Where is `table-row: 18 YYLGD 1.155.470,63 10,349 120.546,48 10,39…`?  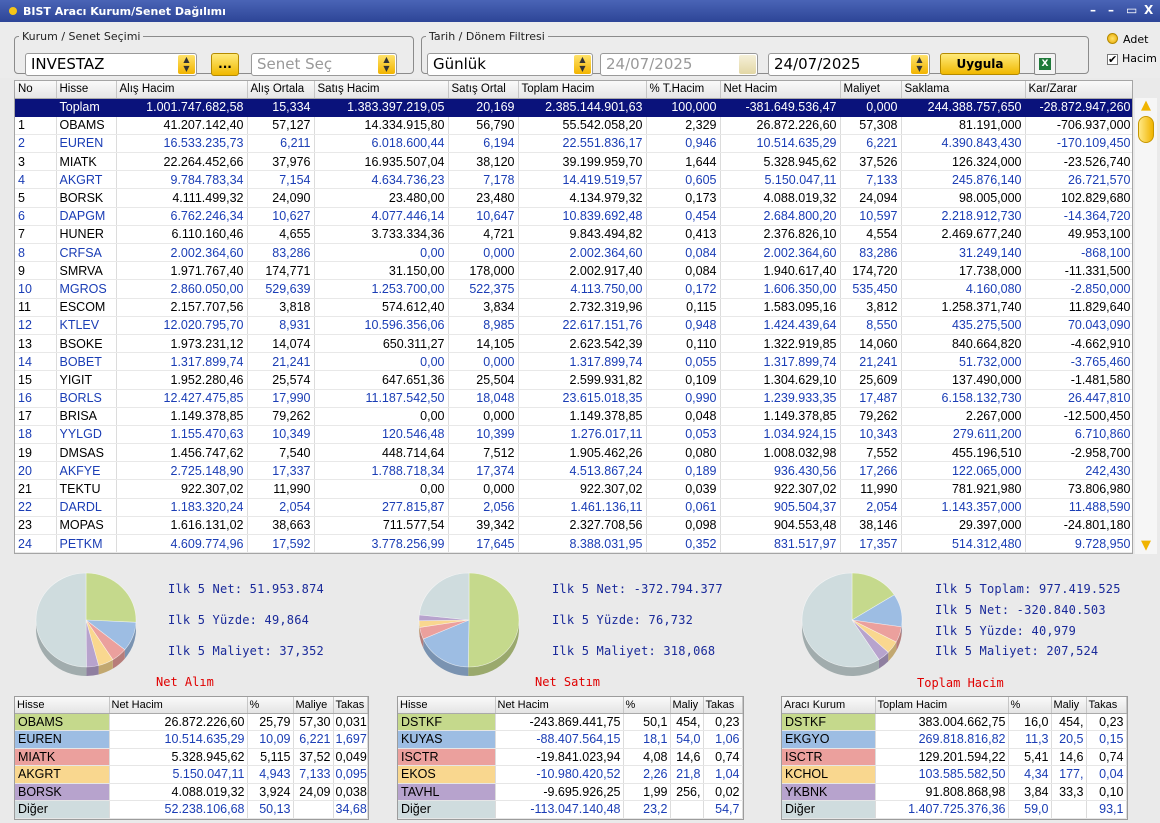 table-row: 18 YYLGD 1.155.470,63 10,349 120.546,48 10,39… is located at coordinates (573, 435).